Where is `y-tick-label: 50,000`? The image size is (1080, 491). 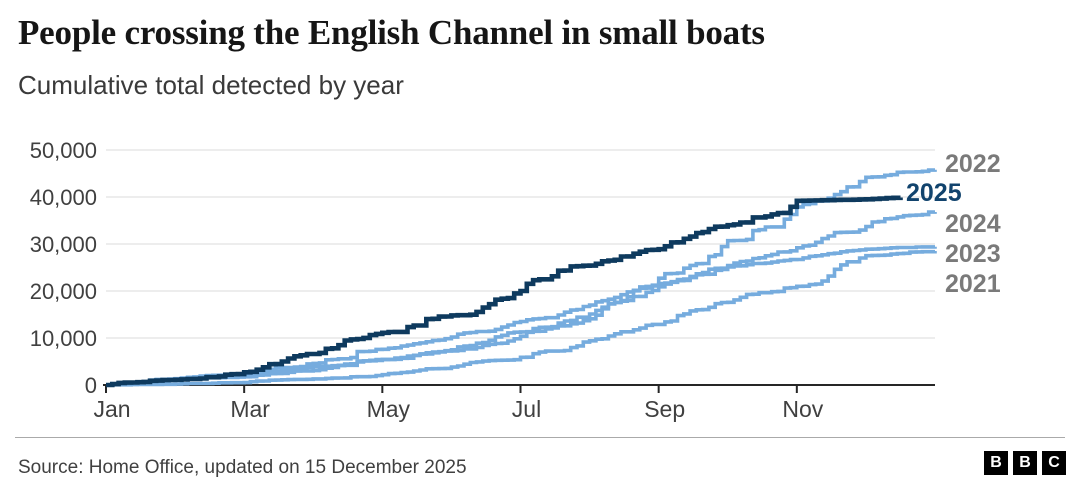
y-tick-label: 50,000 is located at coordinates (63, 150).